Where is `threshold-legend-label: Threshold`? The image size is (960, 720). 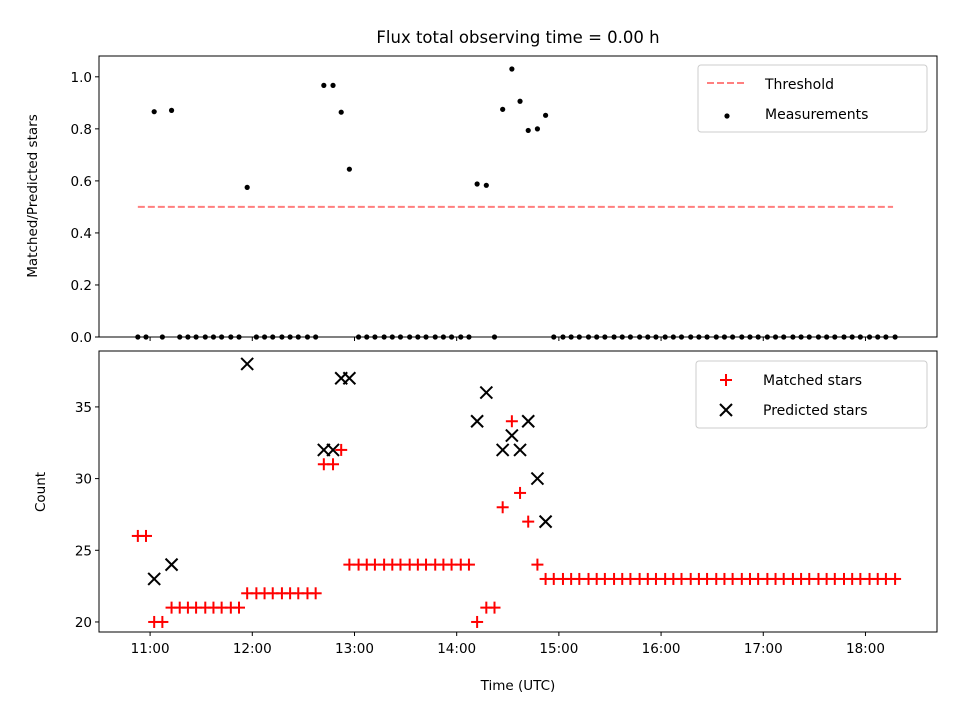 threshold-legend-label: Threshold is located at coordinates (799, 85).